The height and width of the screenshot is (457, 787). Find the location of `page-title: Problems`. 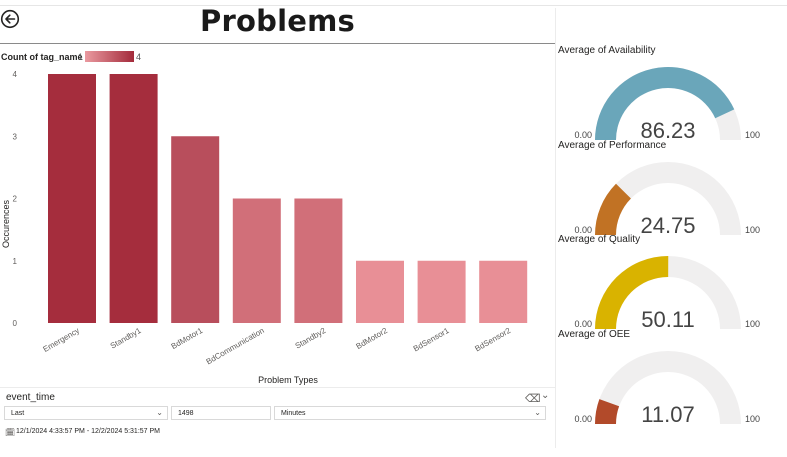

page-title: Problems is located at coordinates (277, 21).